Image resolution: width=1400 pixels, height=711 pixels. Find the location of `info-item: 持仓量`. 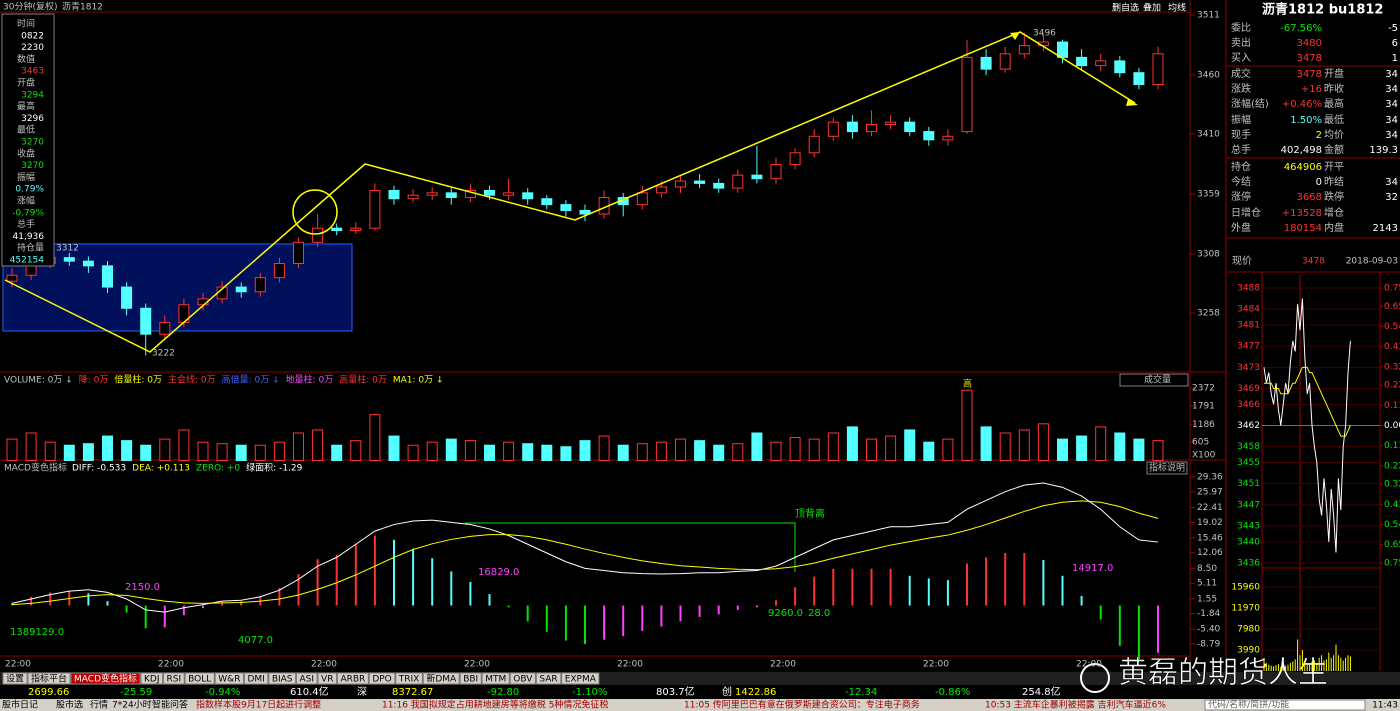

info-item: 持仓量 is located at coordinates (30, 248).